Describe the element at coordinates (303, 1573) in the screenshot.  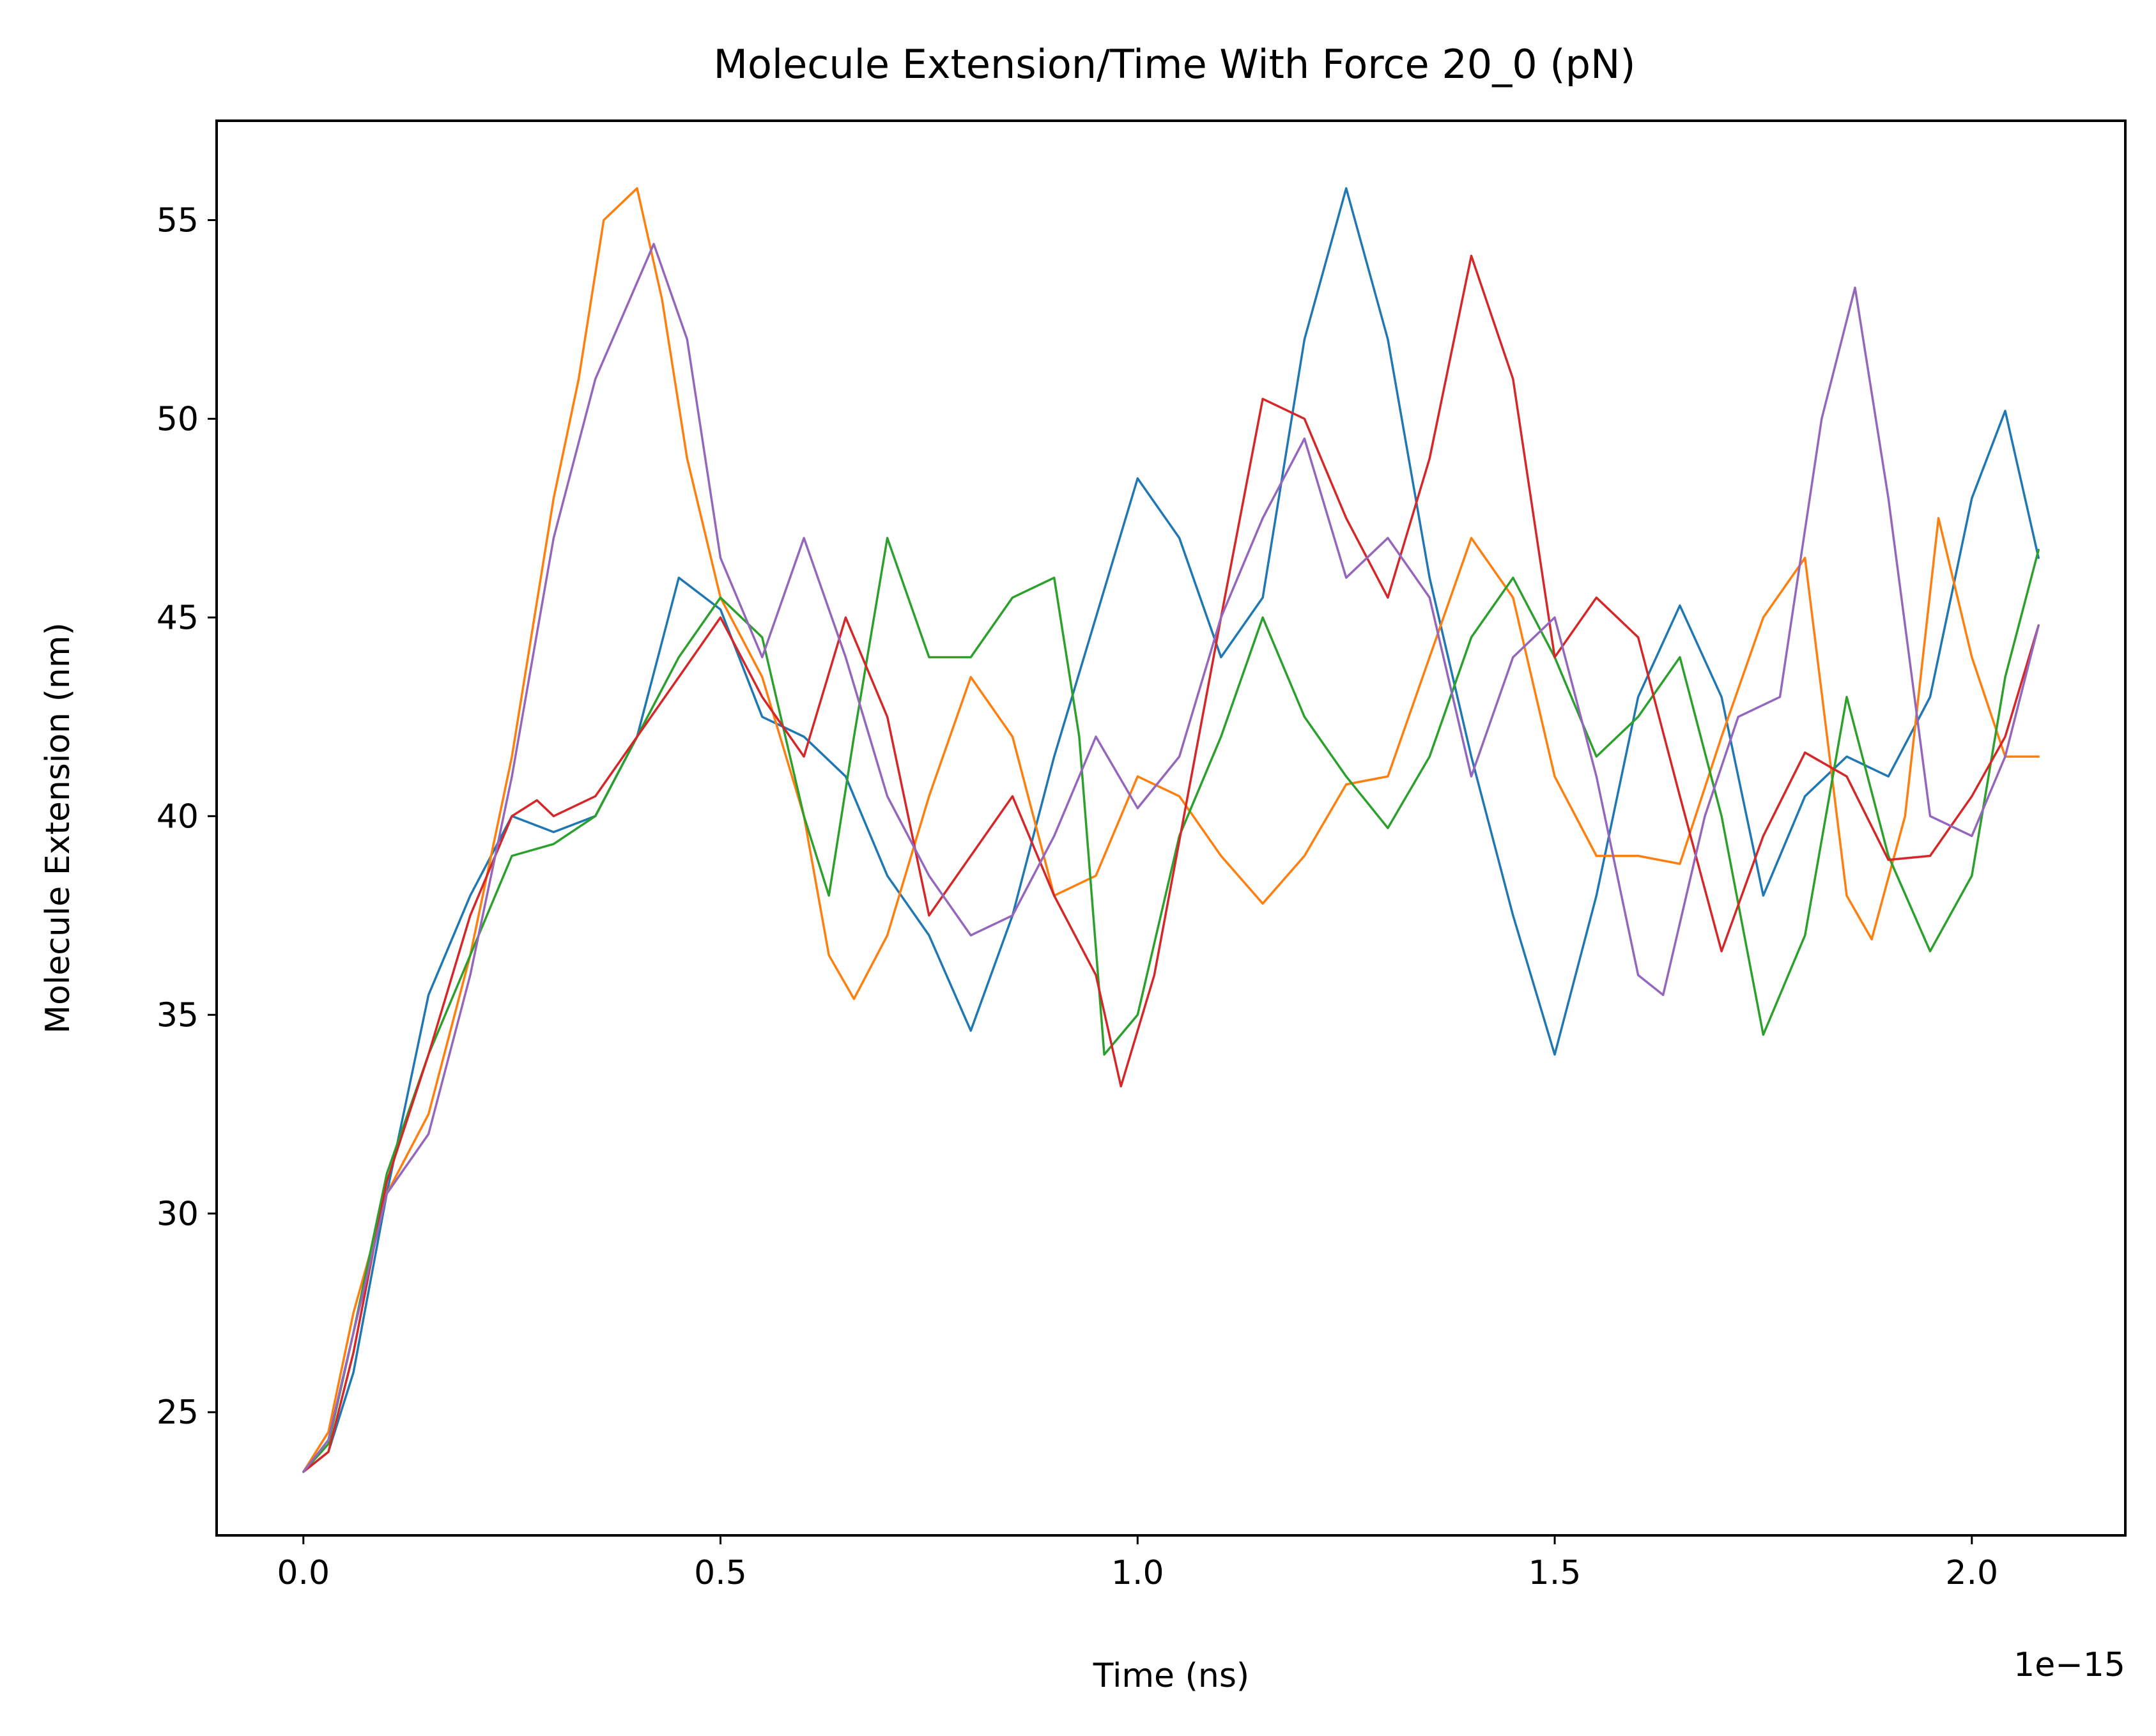
I see `x-tick-label: 0.0` at that location.